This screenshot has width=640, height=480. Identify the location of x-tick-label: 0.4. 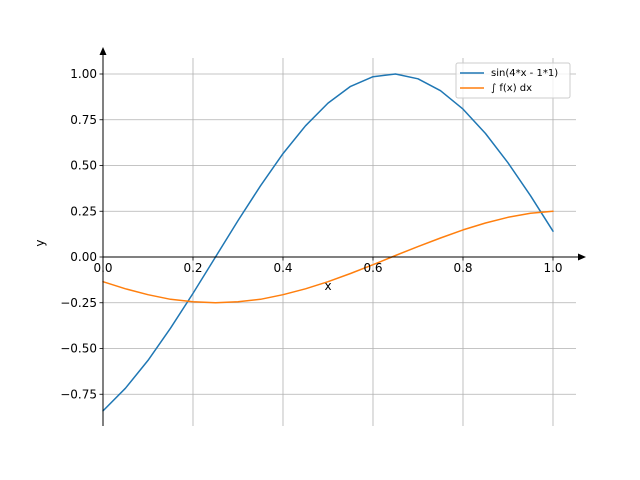
(282, 268).